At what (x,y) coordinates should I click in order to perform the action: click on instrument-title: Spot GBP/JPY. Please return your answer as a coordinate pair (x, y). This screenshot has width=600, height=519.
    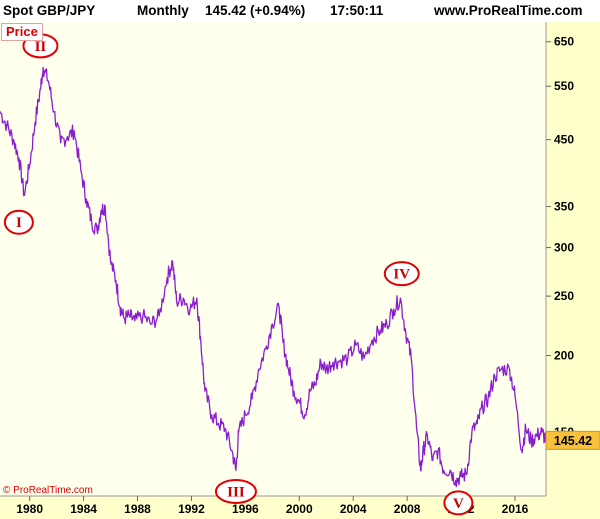
    Looking at the image, I should click on (49, 10).